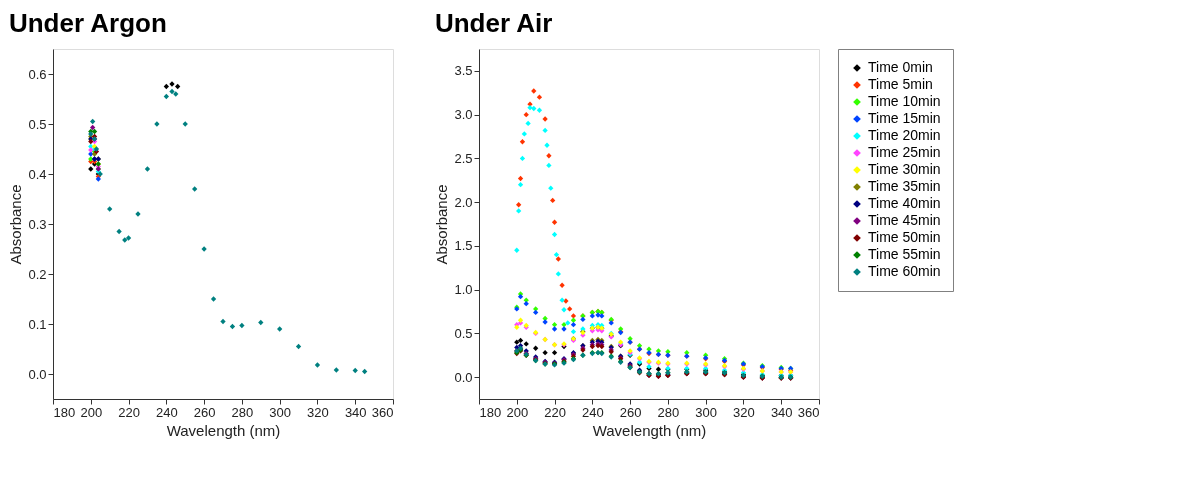 Image resolution: width=1199 pixels, height=477 pixels. I want to click on chart-title: Under Argon, so click(87, 23).